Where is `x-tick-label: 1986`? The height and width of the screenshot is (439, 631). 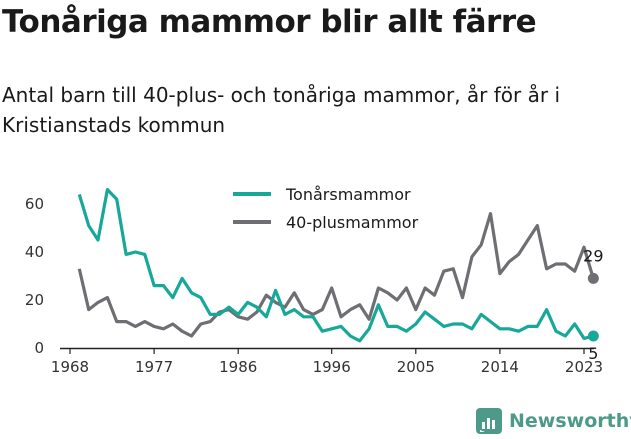
x-tick-label: 1986 is located at coordinates (238, 367).